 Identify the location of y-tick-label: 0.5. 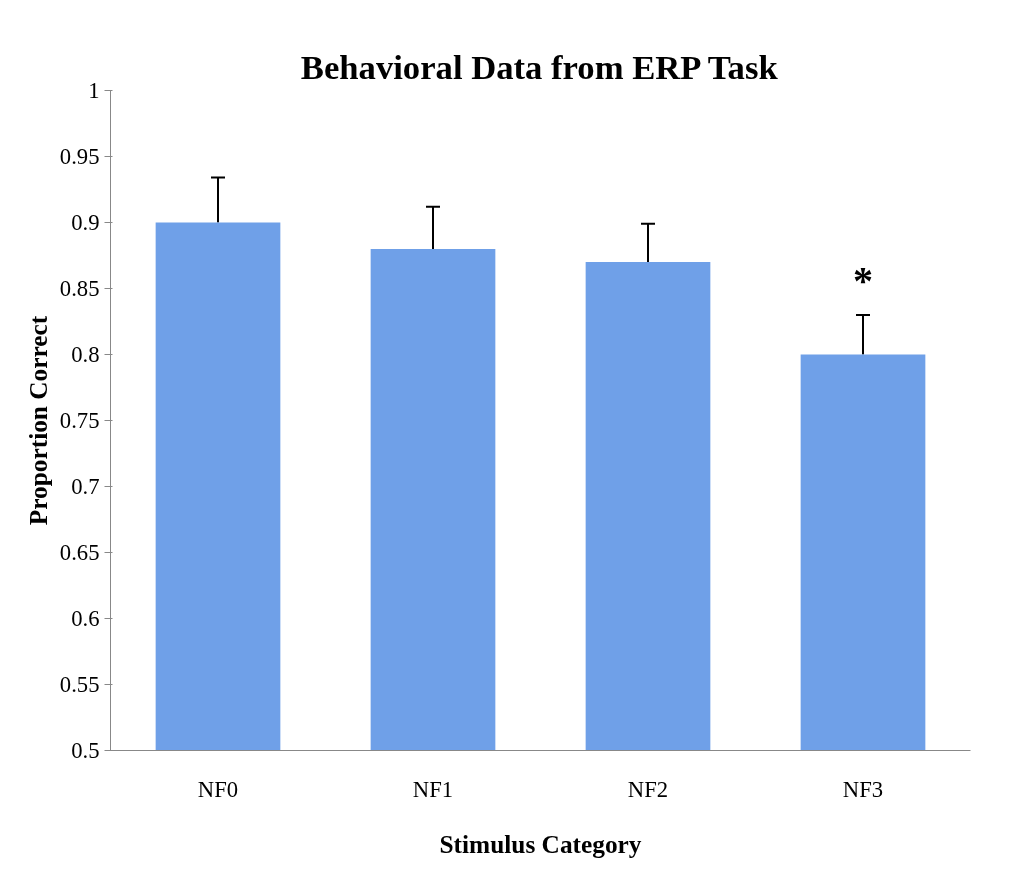
(85, 750).